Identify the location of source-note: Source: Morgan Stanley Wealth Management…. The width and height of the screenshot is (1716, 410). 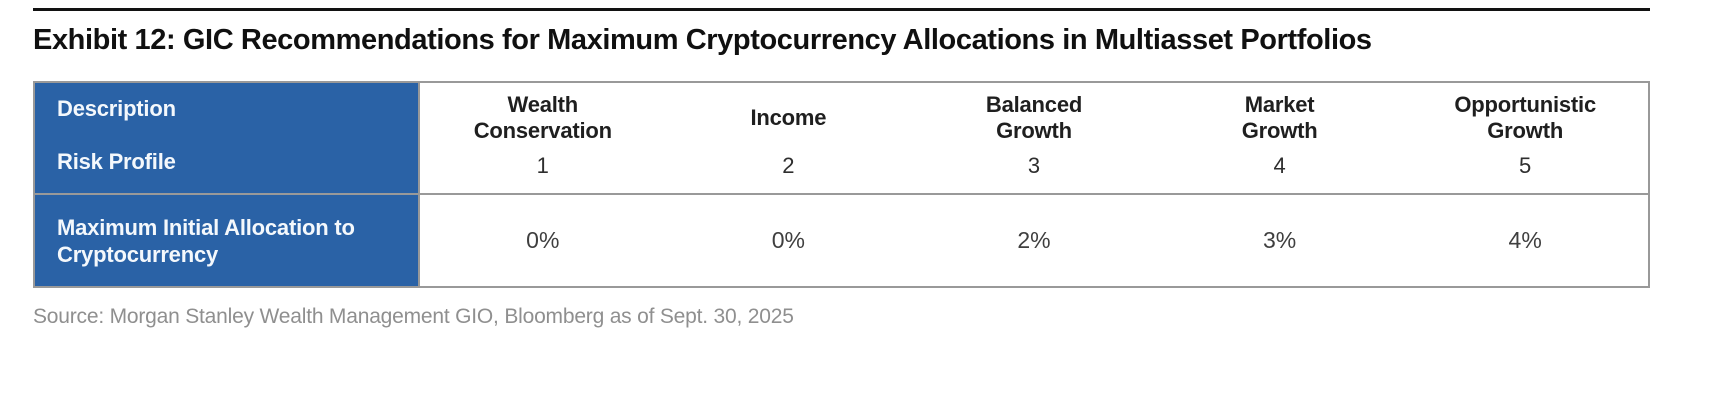
(413, 316).